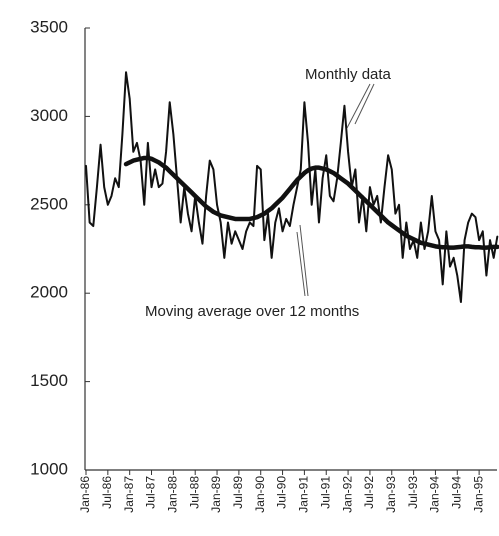 The width and height of the screenshot is (499, 536). What do you see at coordinates (49, 26) in the screenshot?
I see `y-tick-label: 3500` at bounding box center [49, 26].